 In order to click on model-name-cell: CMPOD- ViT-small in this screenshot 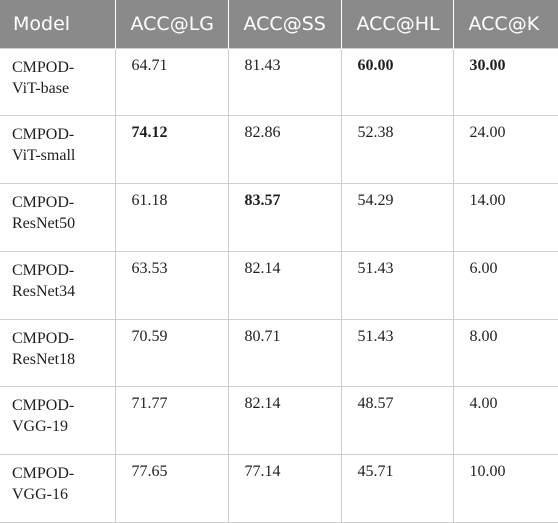, I will do `click(58, 150)`.